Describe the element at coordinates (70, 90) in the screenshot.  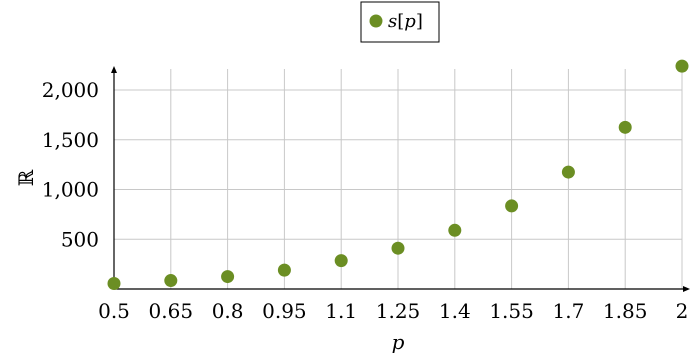
I see `y-tick-label: 2,000` at that location.